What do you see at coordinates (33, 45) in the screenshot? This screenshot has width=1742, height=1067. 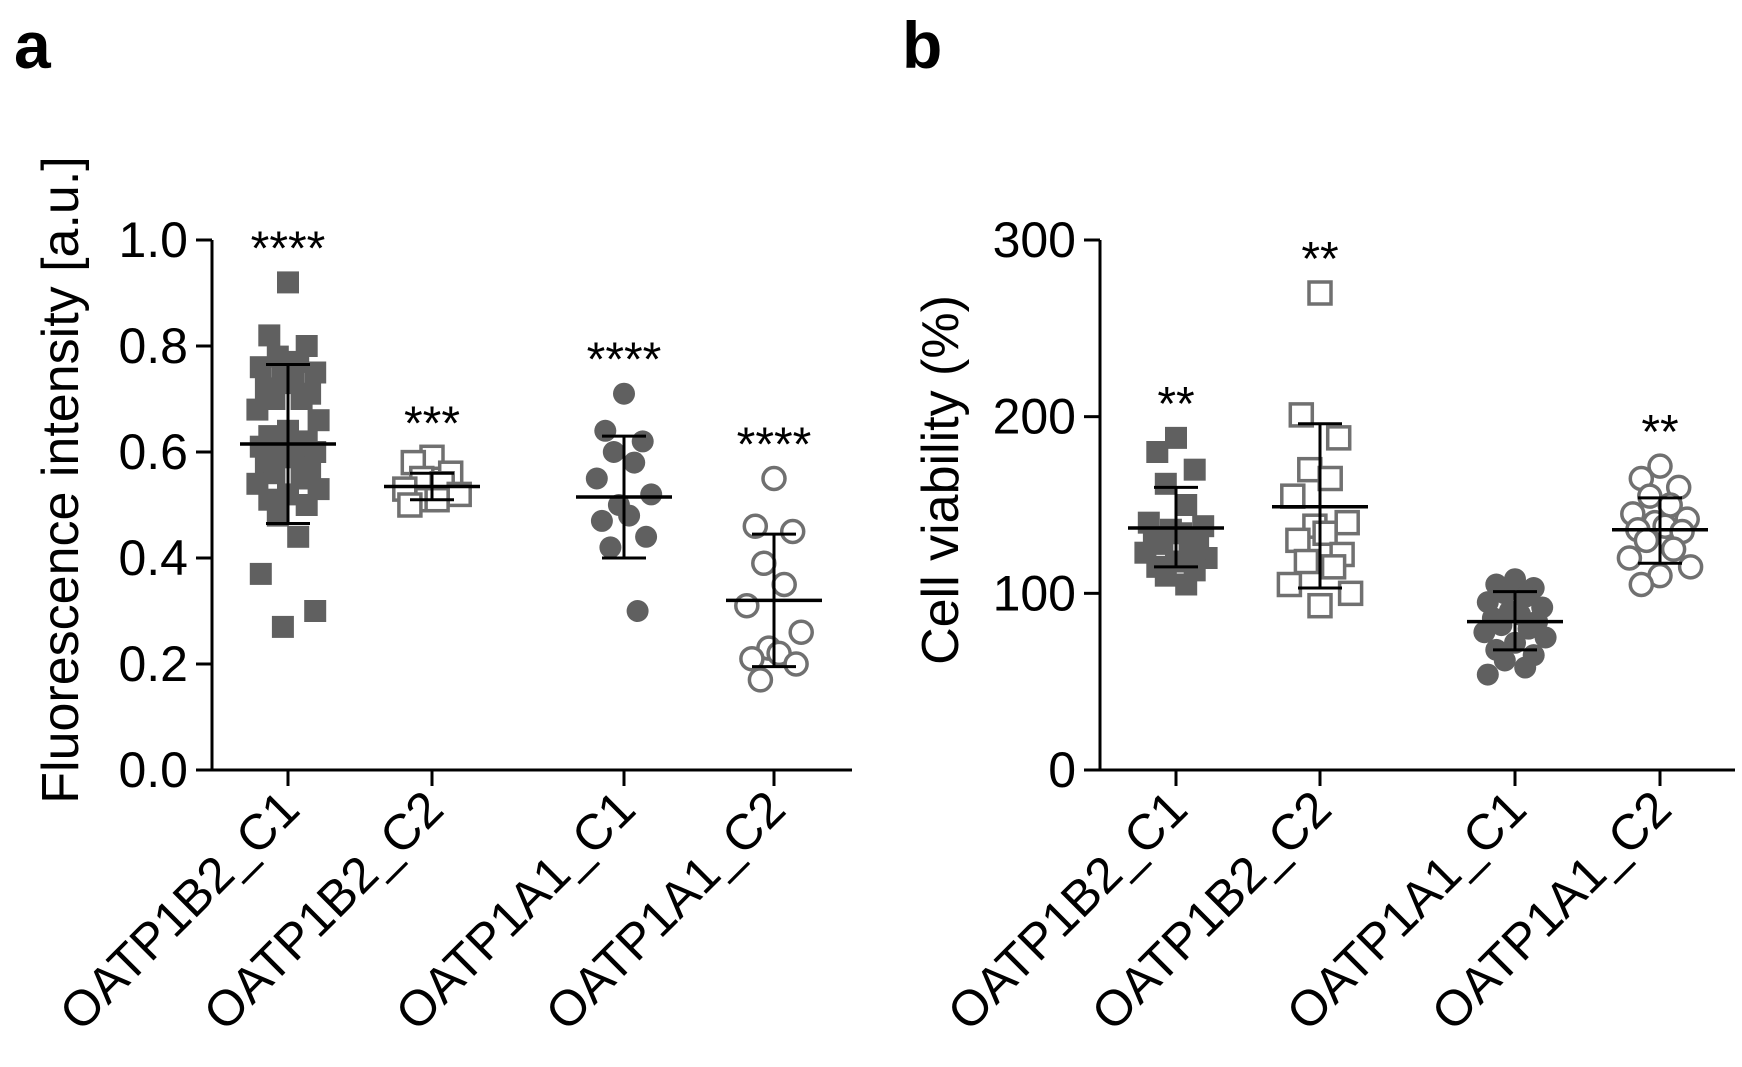 I see `panel-a-label: a` at bounding box center [33, 45].